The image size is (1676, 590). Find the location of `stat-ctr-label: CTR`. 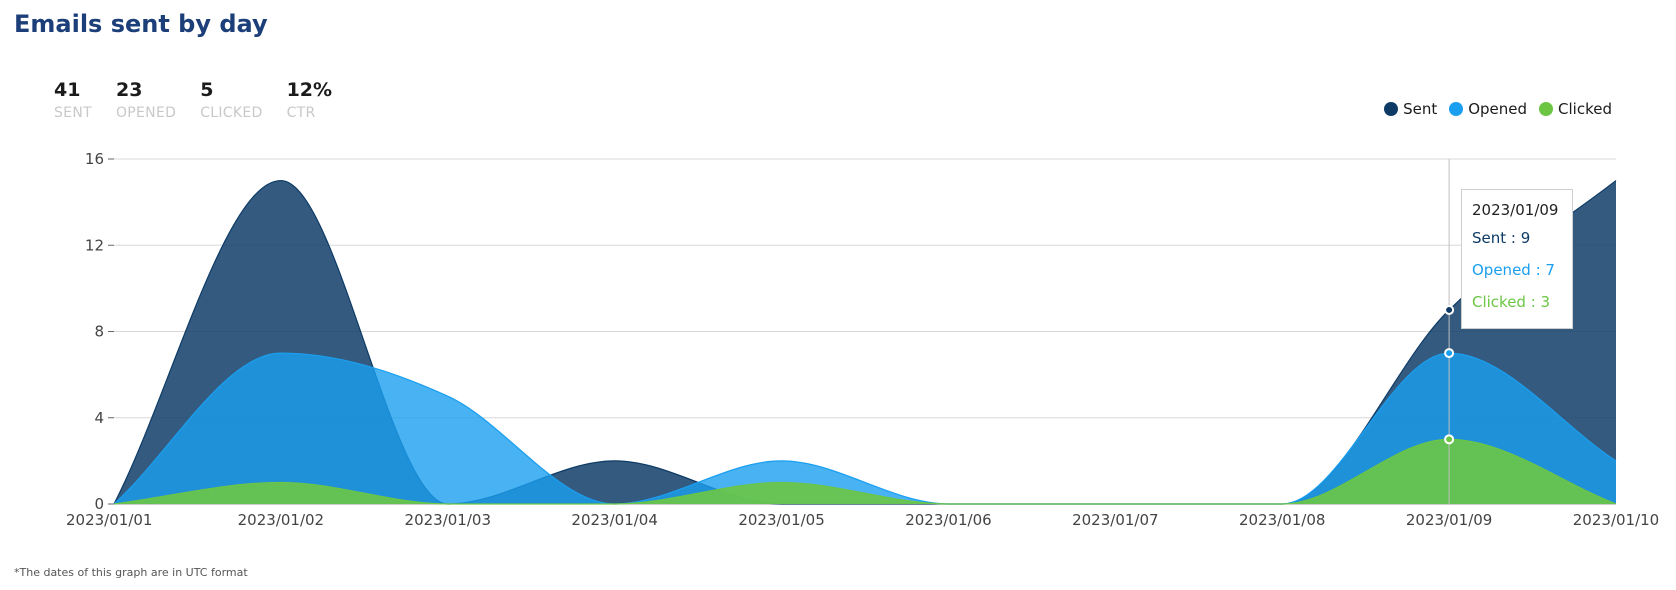

stat-ctr-label: CTR is located at coordinates (301, 113).